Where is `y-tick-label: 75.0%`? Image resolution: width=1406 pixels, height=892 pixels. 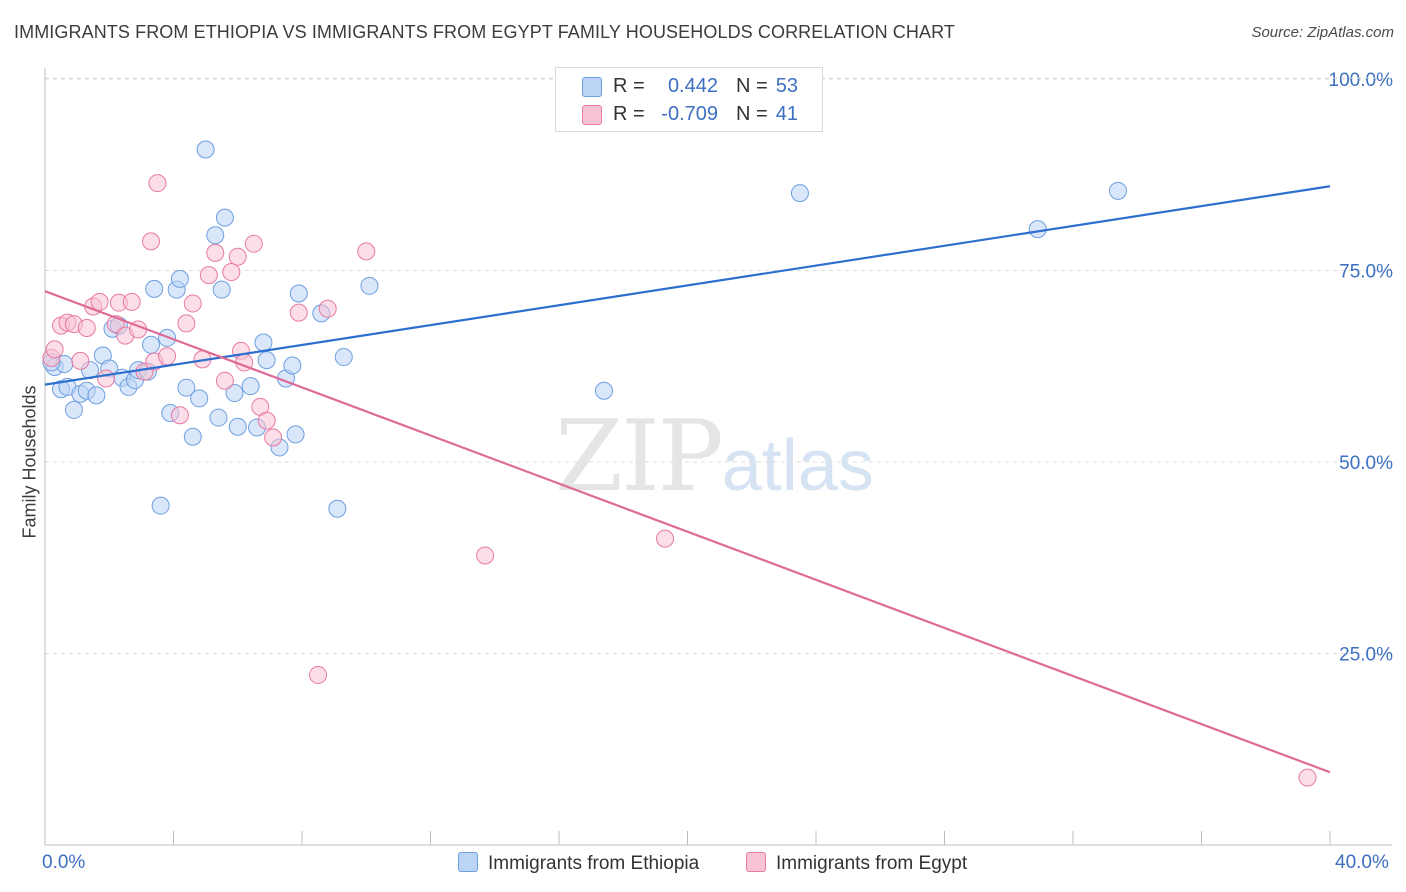 y-tick-label: 75.0% is located at coordinates (1366, 272).